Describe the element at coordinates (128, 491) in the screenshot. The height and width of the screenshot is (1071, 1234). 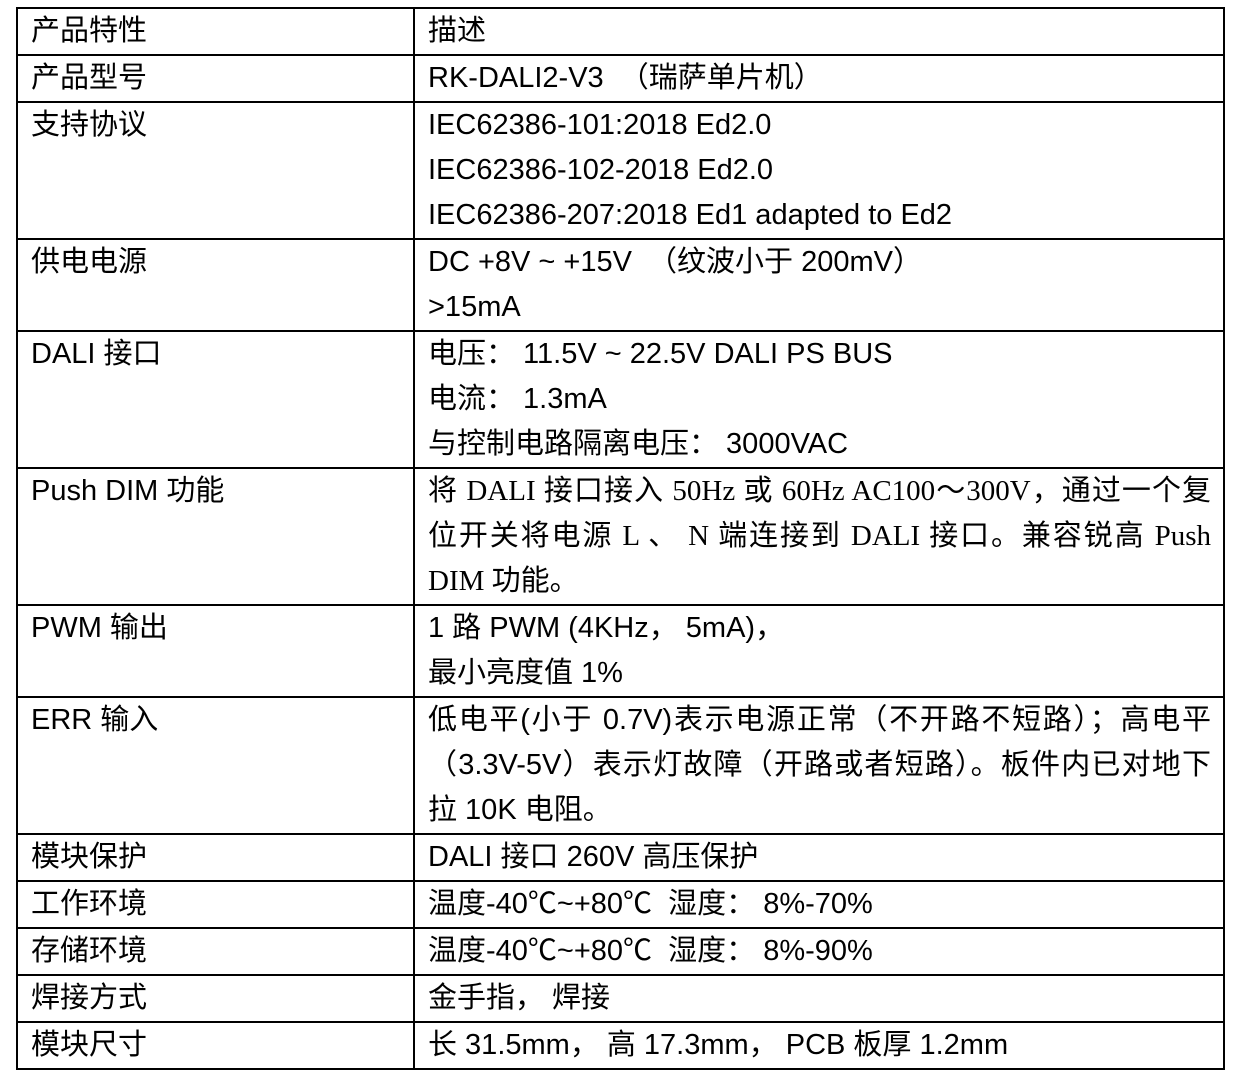
I see `row-label: Push DIM 功能` at that location.